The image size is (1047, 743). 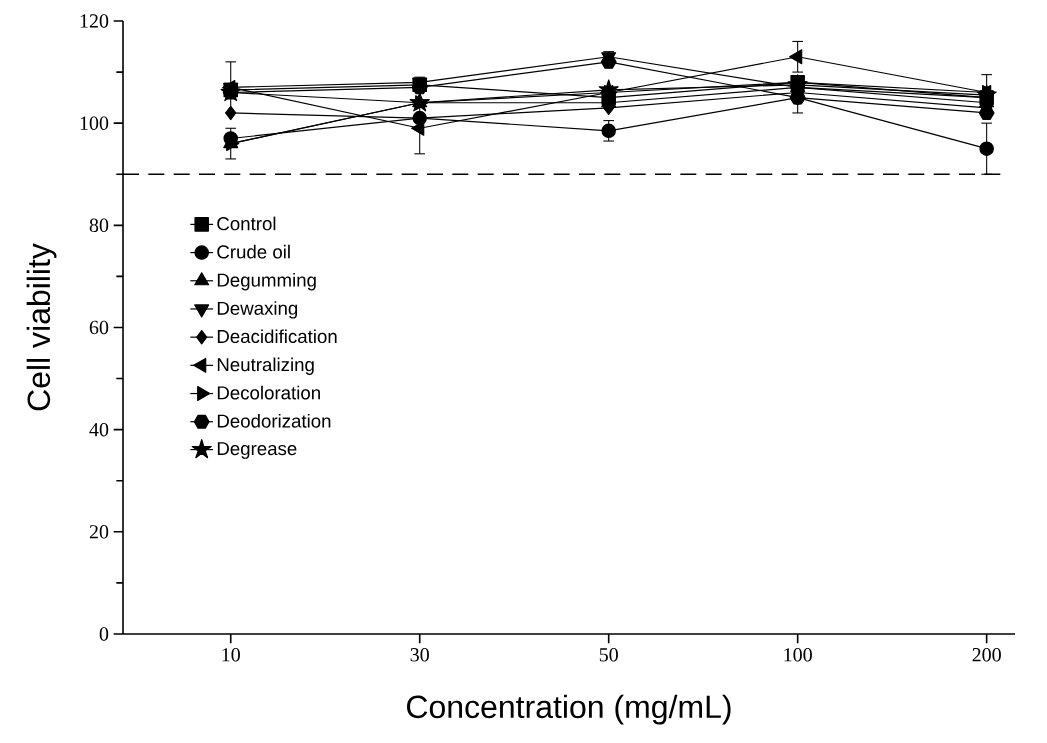 I want to click on legend-label: Crude oil, so click(x=253, y=251).